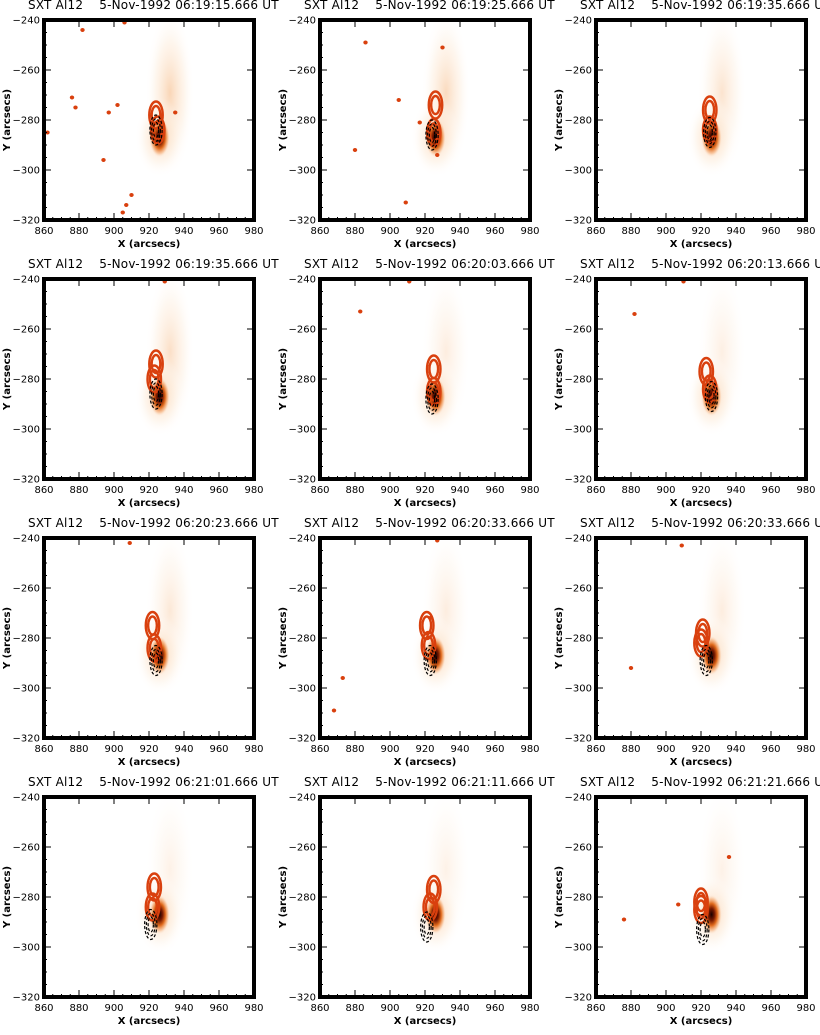 Image resolution: width=820 pixels, height=1035 pixels. Describe the element at coordinates (429, 264) in the screenshot. I see `panel-title: SXT Al12 5-Nov-1992 06:20:03.666 UT` at that location.